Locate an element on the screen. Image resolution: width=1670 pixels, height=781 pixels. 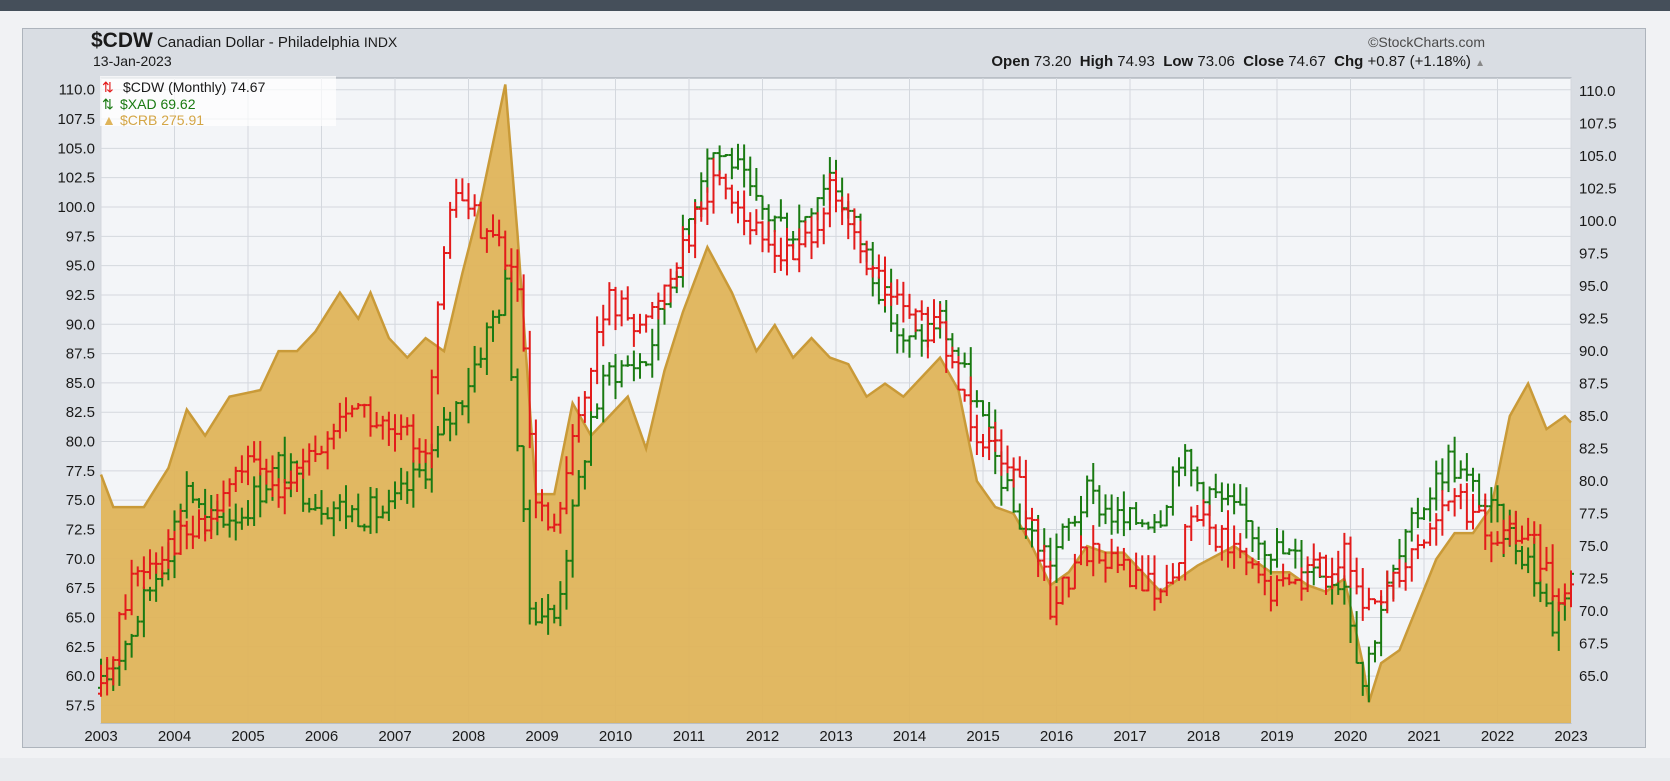
x-tick-label: 2003 is located at coordinates (100, 736).